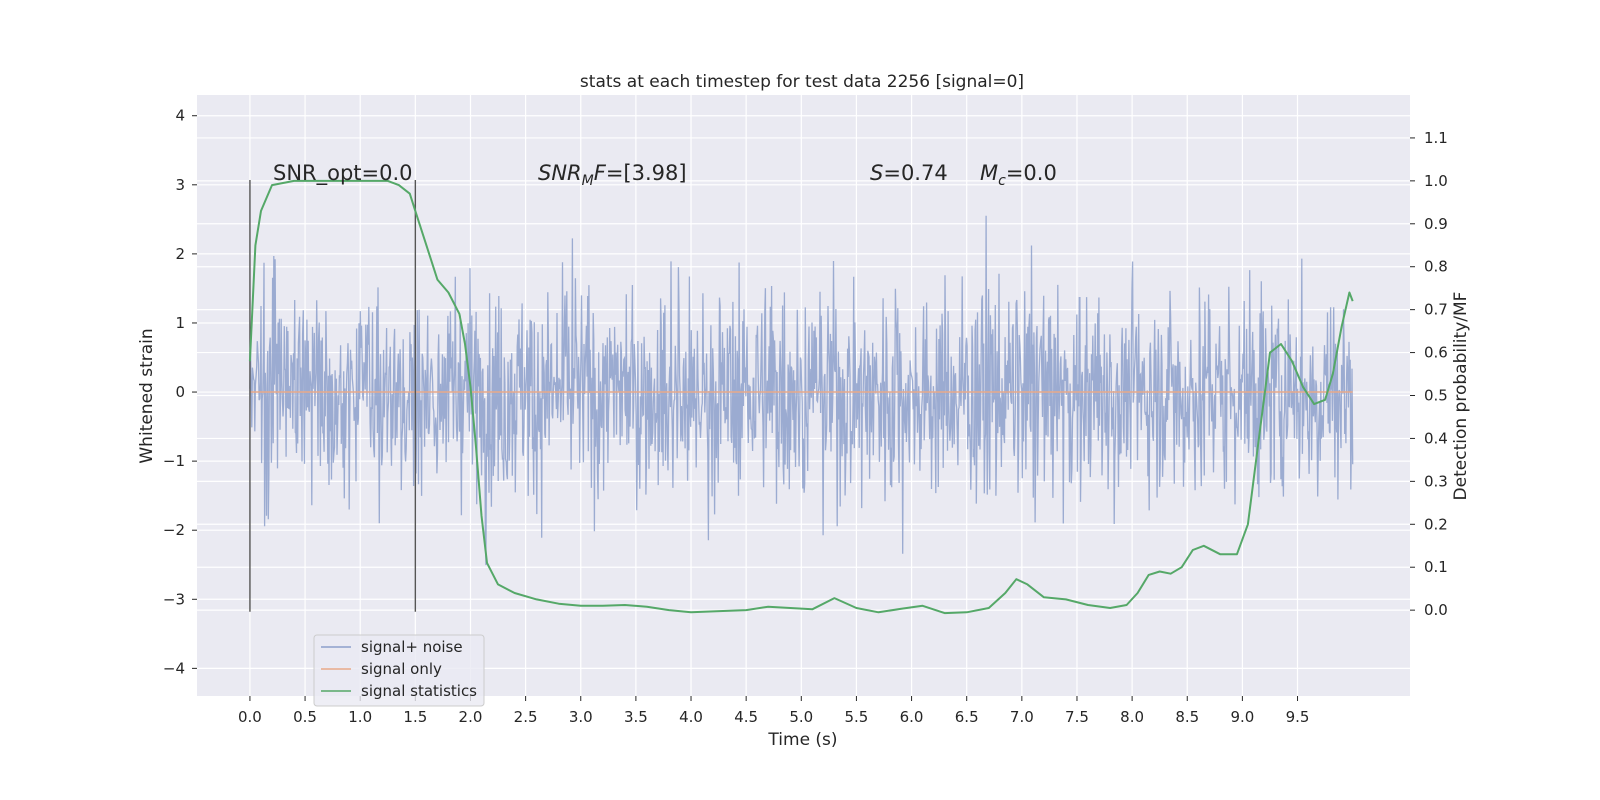  I want to click on right-tick-label: 0.0, so click(1436, 610).